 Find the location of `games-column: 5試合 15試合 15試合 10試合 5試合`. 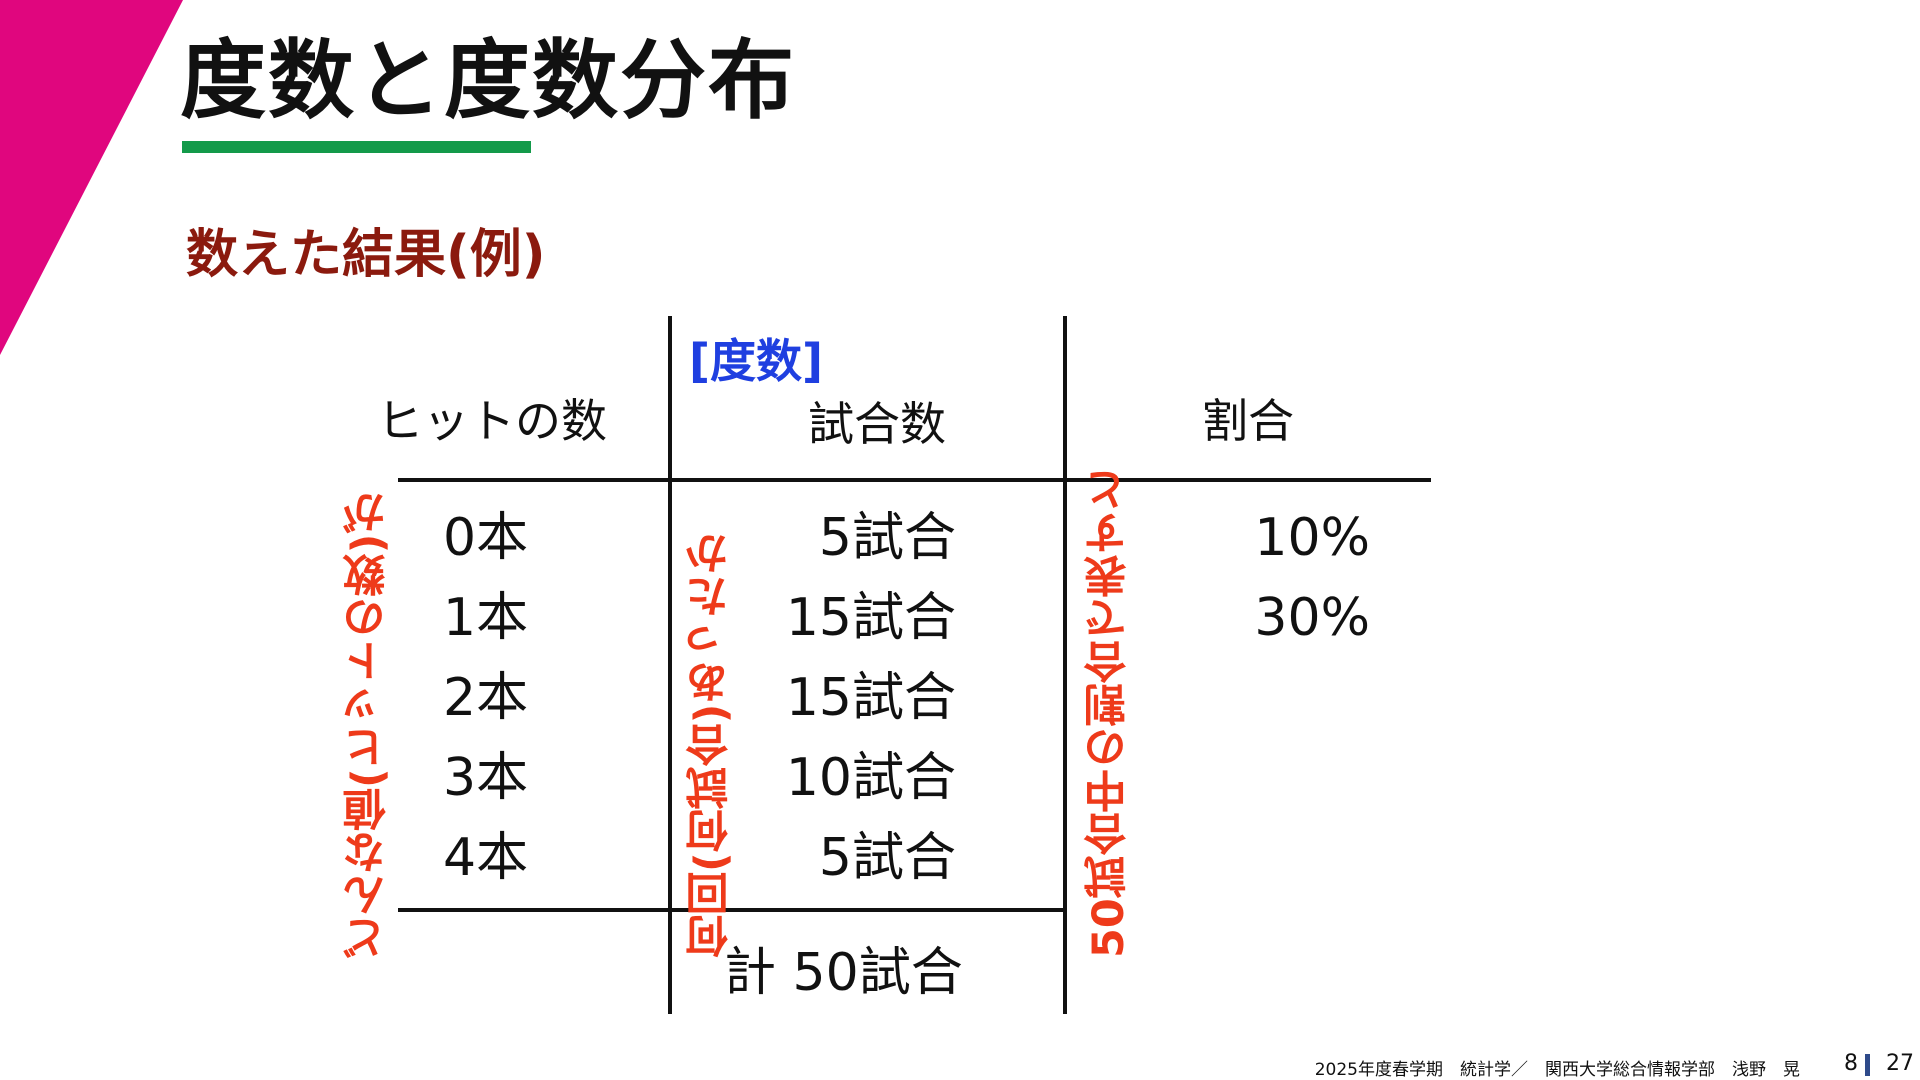

games-column: 5試合 15試合 15試合 10試合 5試合 is located at coordinates (858, 698).